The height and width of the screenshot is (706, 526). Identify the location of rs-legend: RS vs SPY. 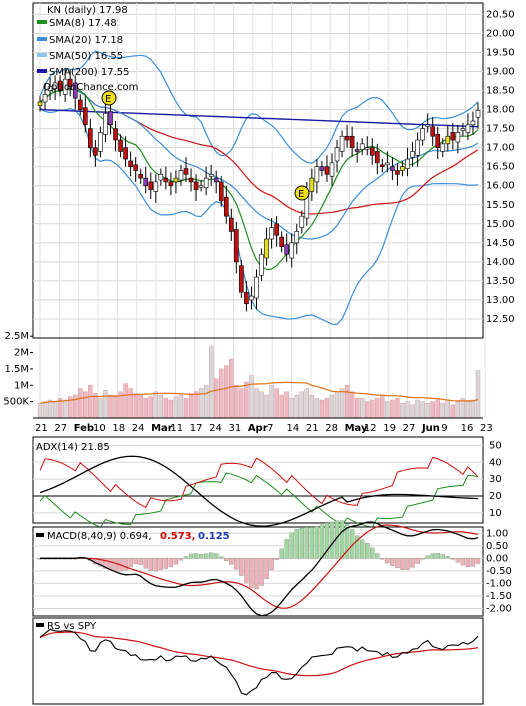
(66, 626).